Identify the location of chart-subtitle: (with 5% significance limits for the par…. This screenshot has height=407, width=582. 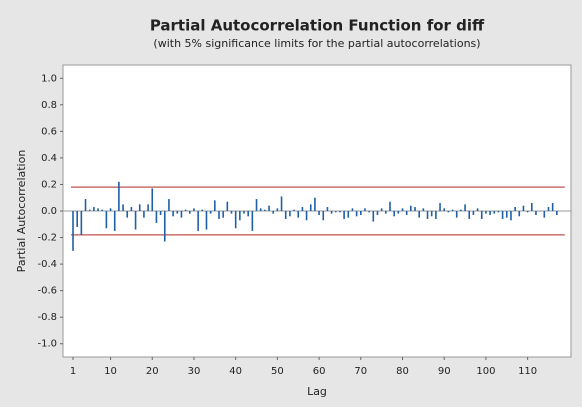
(316, 43).